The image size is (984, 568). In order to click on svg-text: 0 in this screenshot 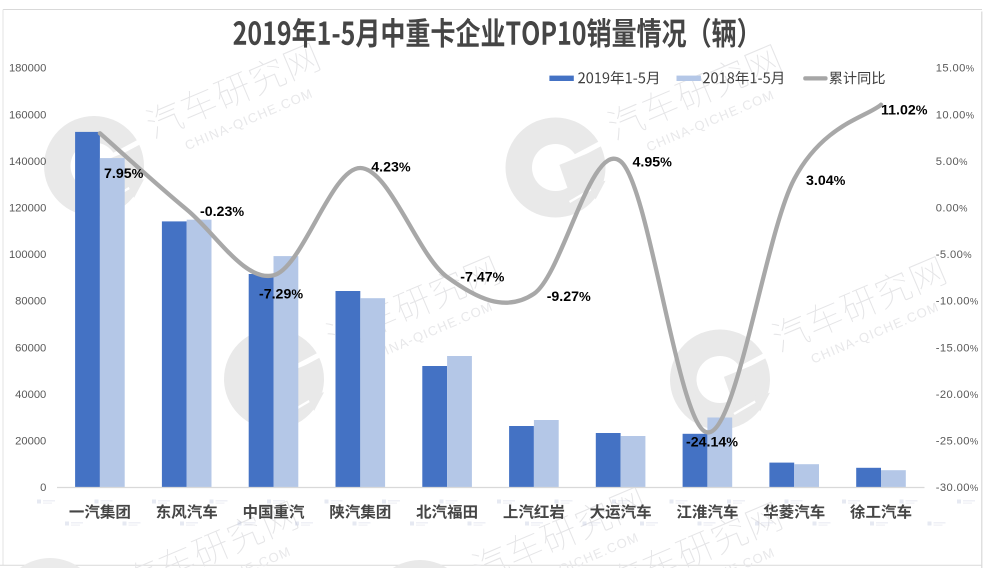, I will do `click(43, 488)`.